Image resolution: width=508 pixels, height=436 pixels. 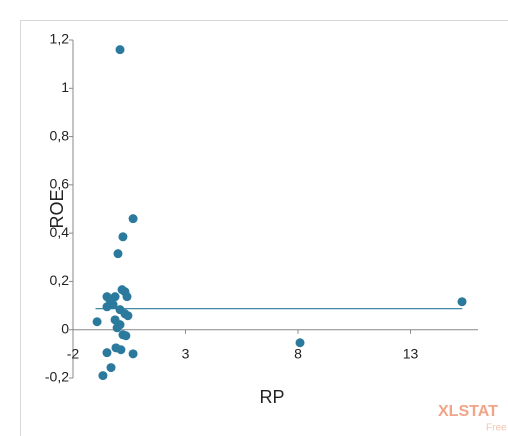 I want to click on y-tick-label: -0,2, so click(x=57, y=377).